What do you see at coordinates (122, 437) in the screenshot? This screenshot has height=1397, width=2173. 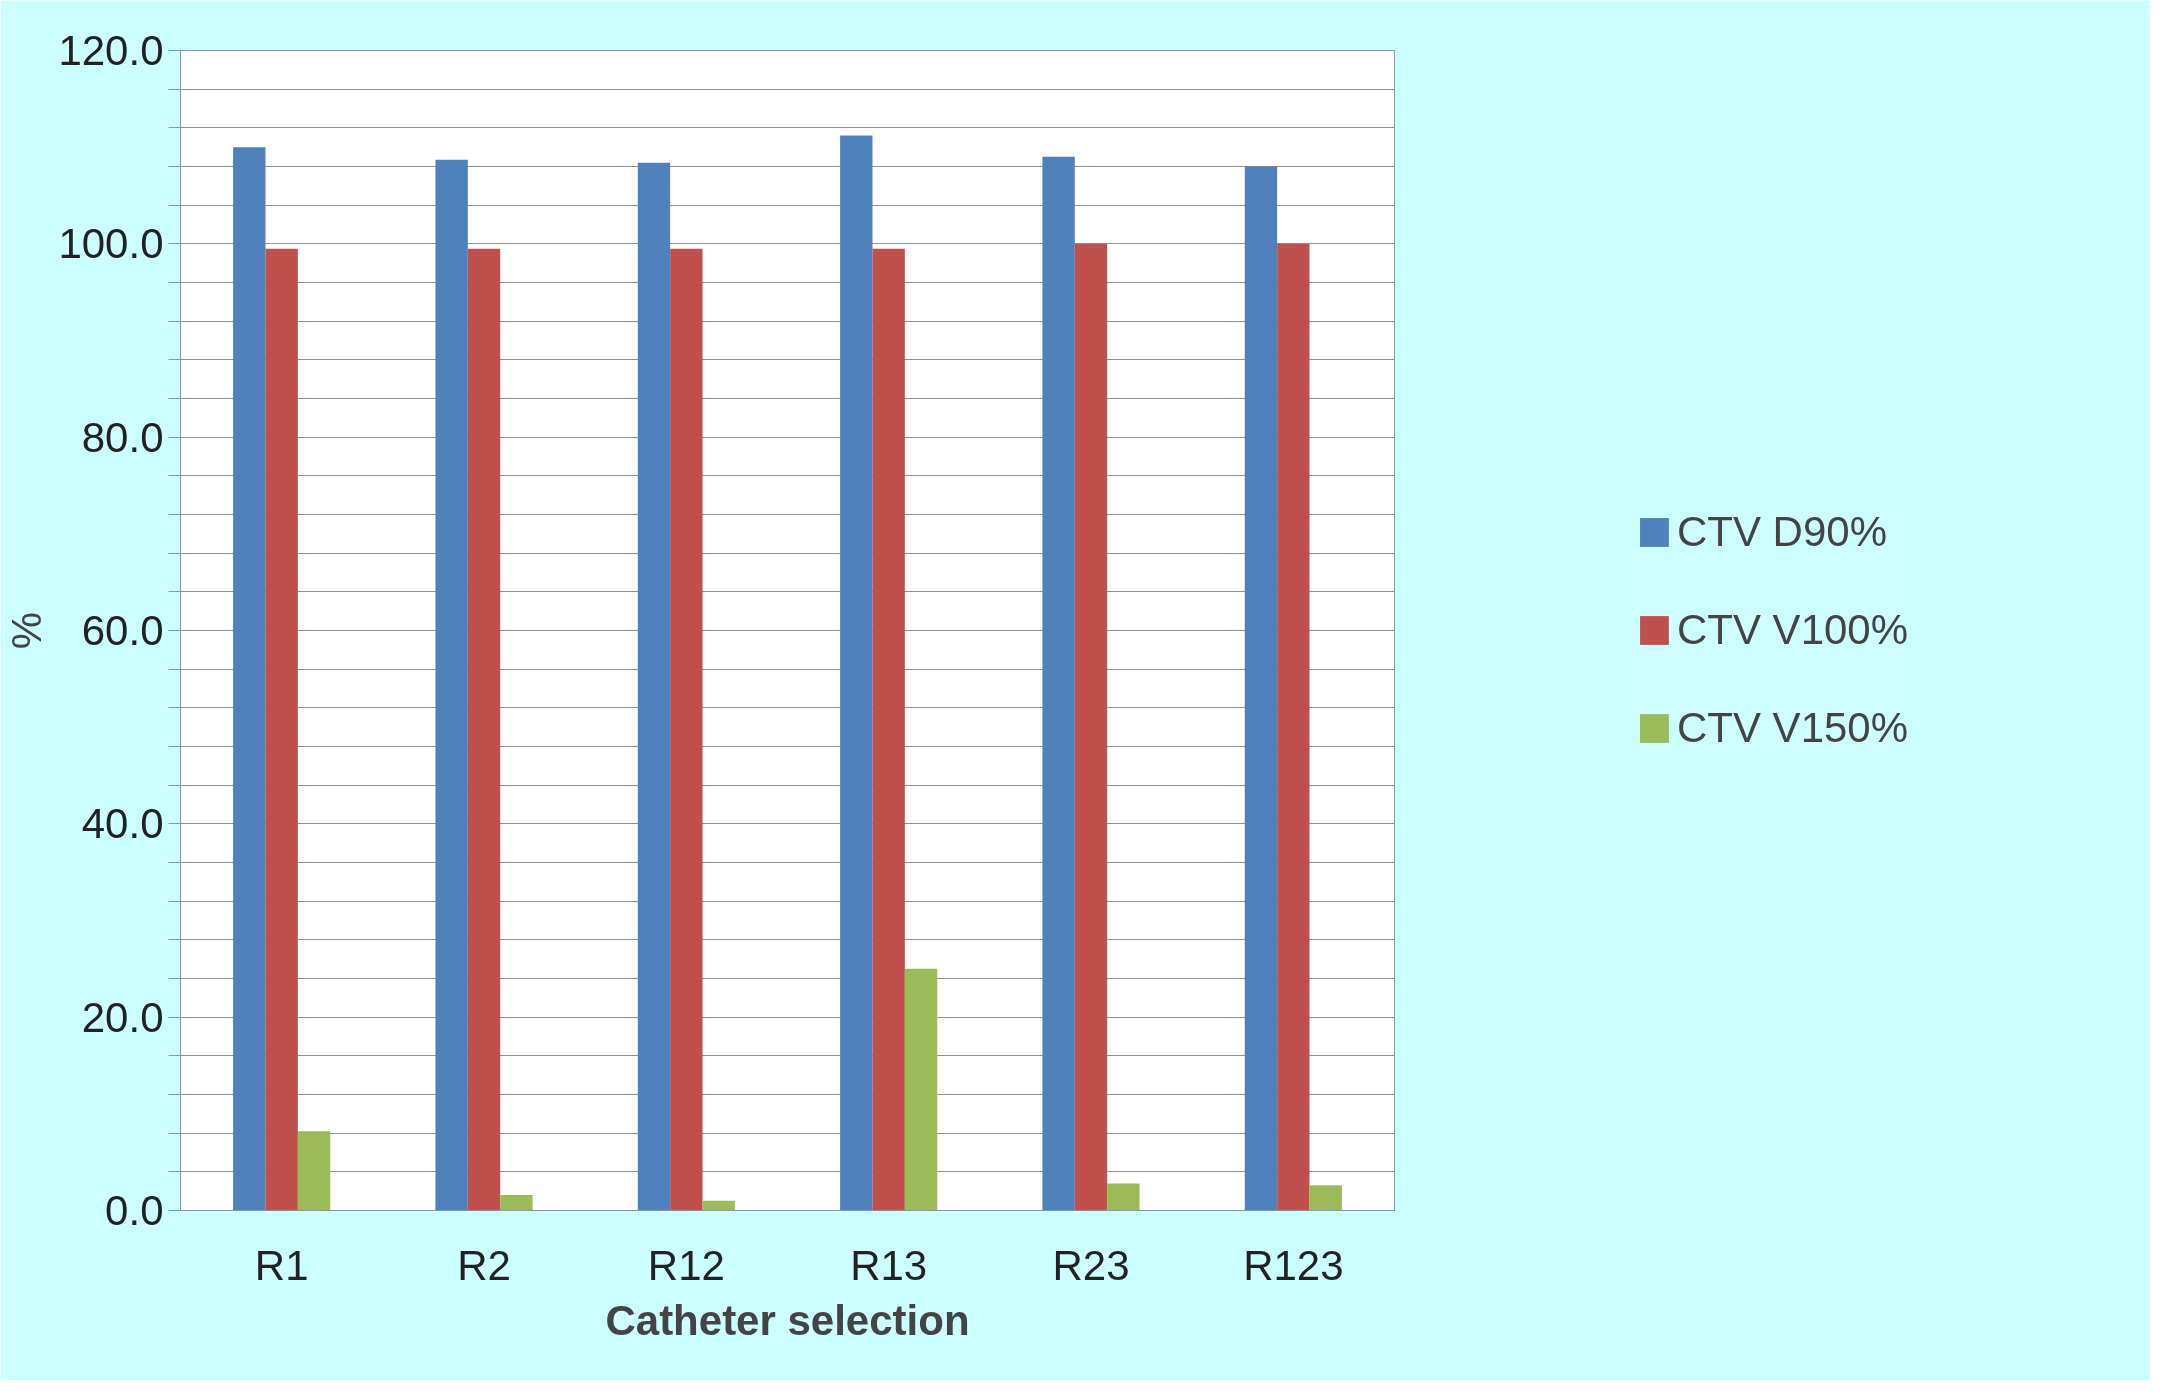 I see `y-tick-label: 80.0` at bounding box center [122, 437].